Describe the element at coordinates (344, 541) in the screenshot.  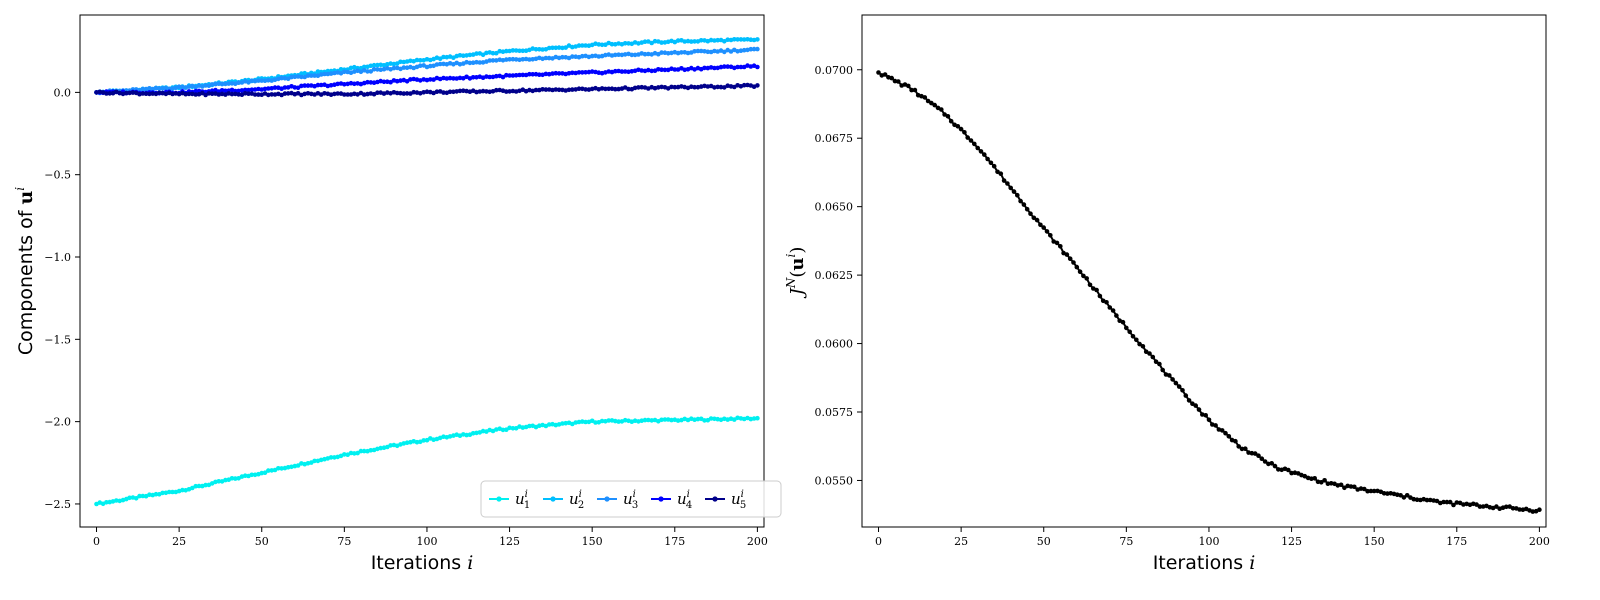
I see `x-tick-label: 75` at that location.